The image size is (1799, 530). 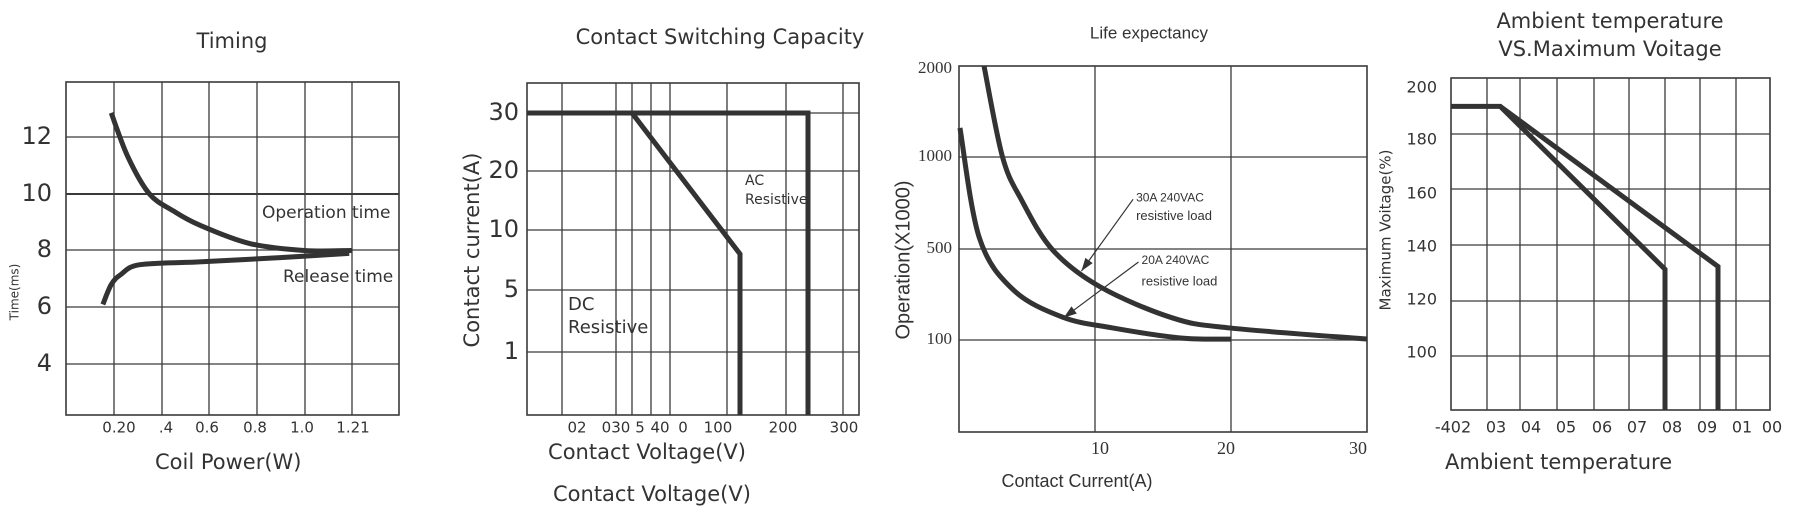 What do you see at coordinates (1421, 193) in the screenshot?
I see `y-tick-label: 160` at bounding box center [1421, 193].